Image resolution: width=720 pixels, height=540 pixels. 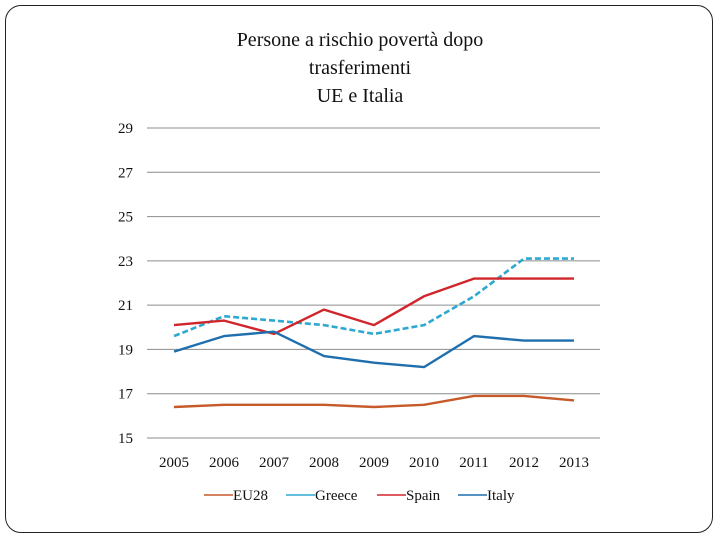 I want to click on x-axis-ticks: 2005 2006 2007 2008 2009 2010 2011 2012 2013, so click(x=374, y=463).